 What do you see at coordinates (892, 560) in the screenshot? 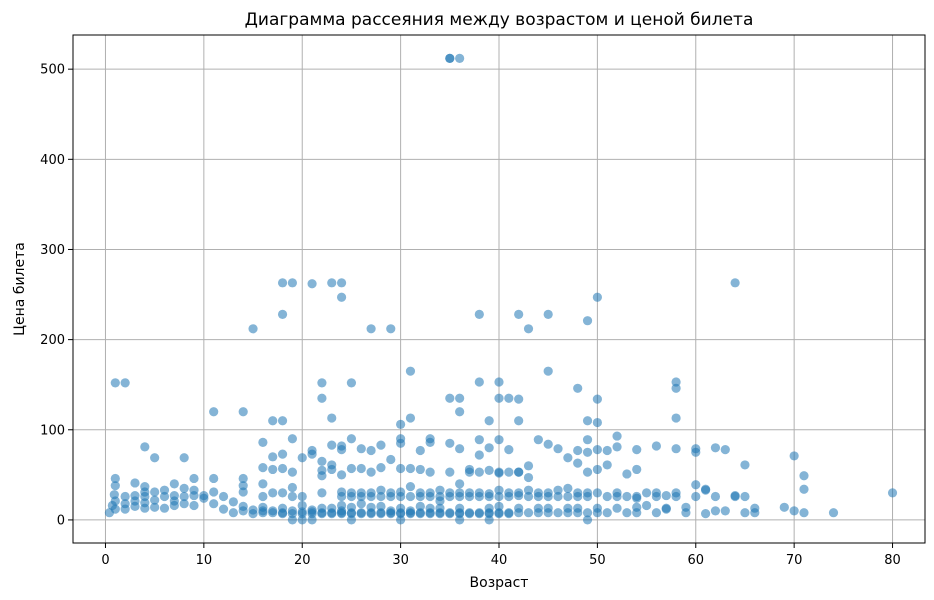
I see `x-tick-label: 80` at bounding box center [892, 560].